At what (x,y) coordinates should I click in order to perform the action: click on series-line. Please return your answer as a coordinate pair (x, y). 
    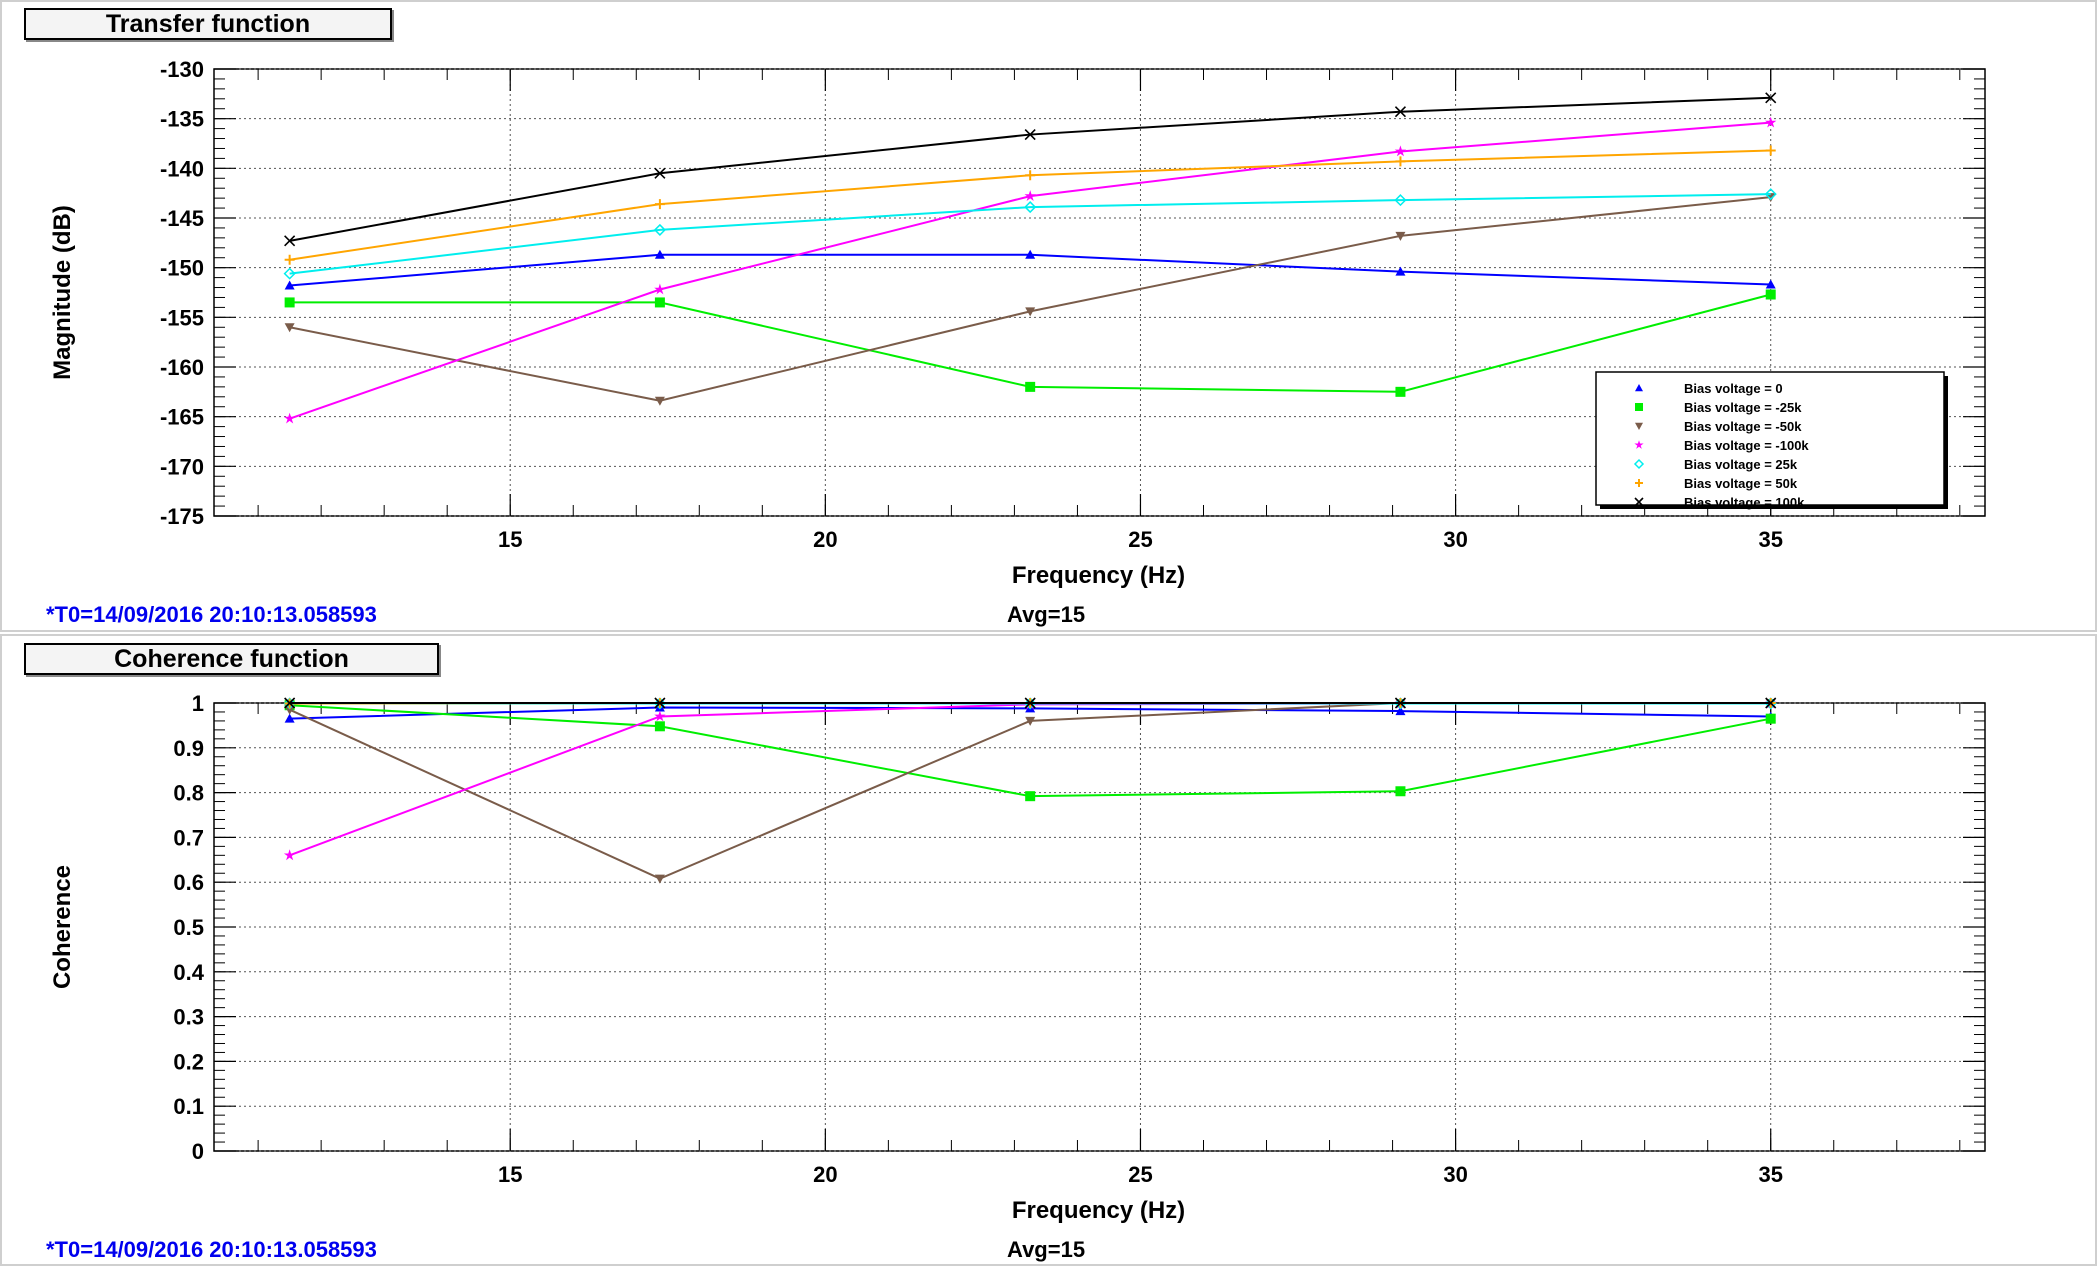
    Looking at the image, I should click on (1030, 234).